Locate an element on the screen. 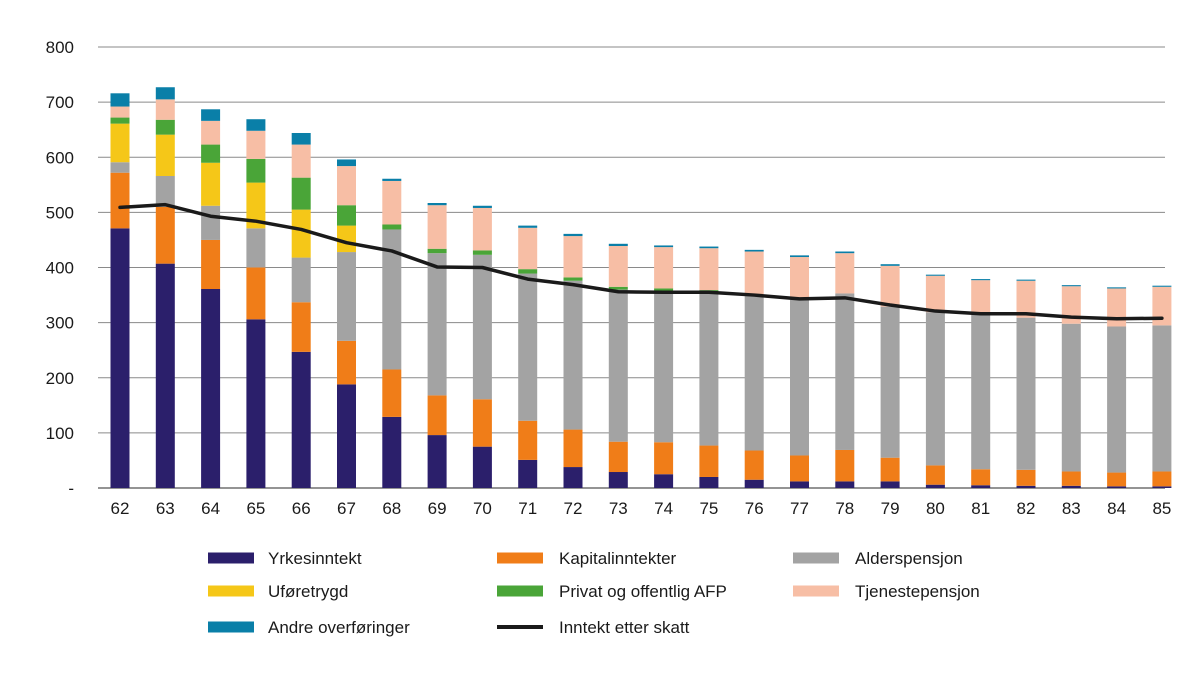 The image size is (1200, 674). legend-item: Tjenestepensjon is located at coordinates (886, 591).